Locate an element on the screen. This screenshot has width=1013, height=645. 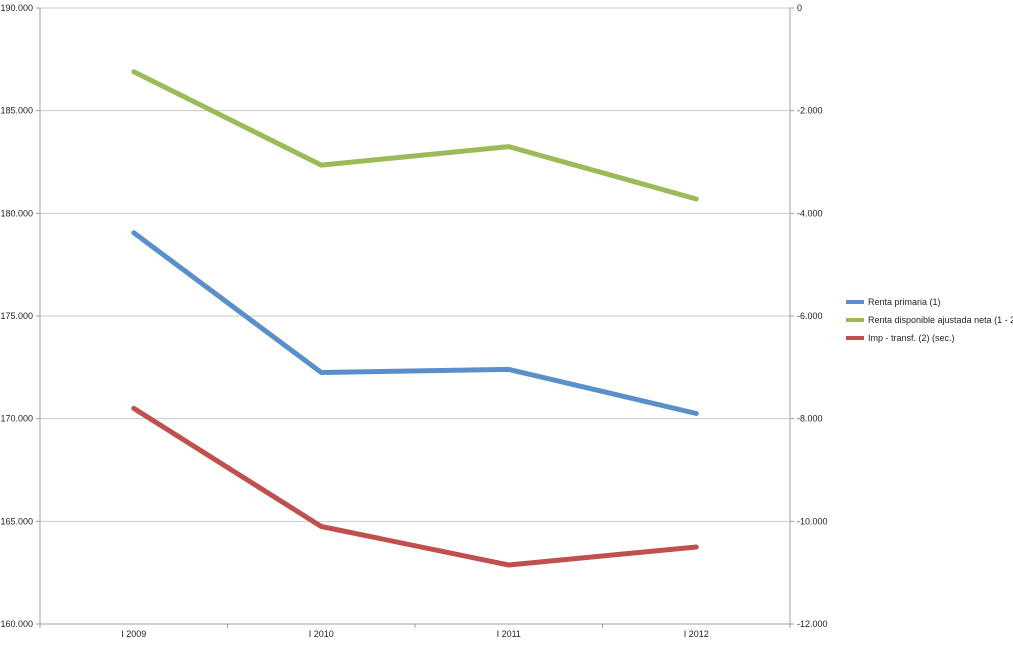
y-right-tick-label: -6.000 is located at coordinates (810, 316).